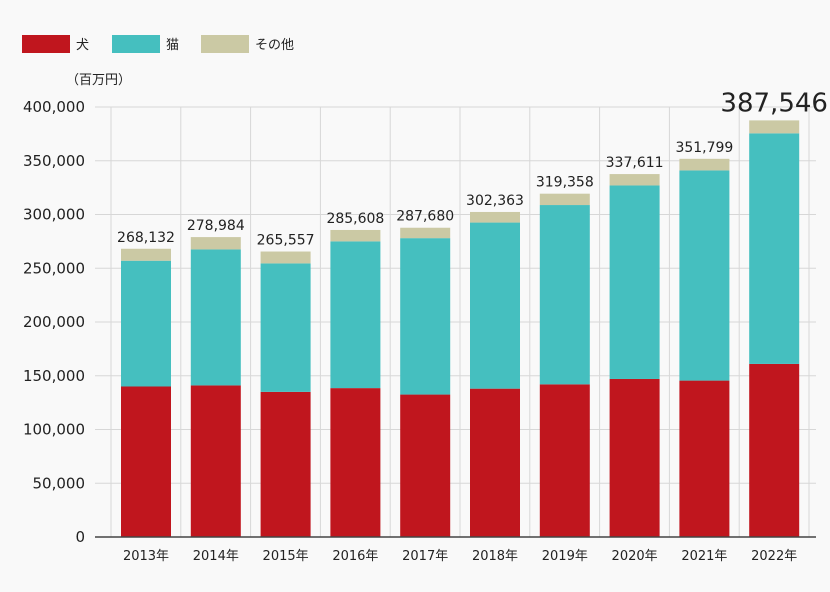 This screenshot has width=830, height=592. I want to click on total-label-6: 319,358, so click(565, 183).